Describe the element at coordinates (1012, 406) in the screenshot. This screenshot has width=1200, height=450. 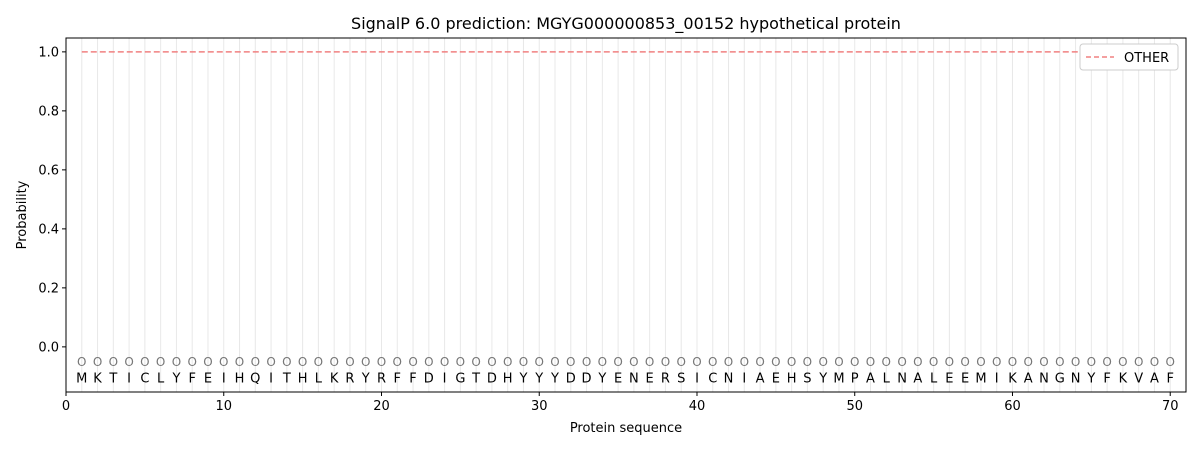
I see `x-tick-label: 60` at that location.